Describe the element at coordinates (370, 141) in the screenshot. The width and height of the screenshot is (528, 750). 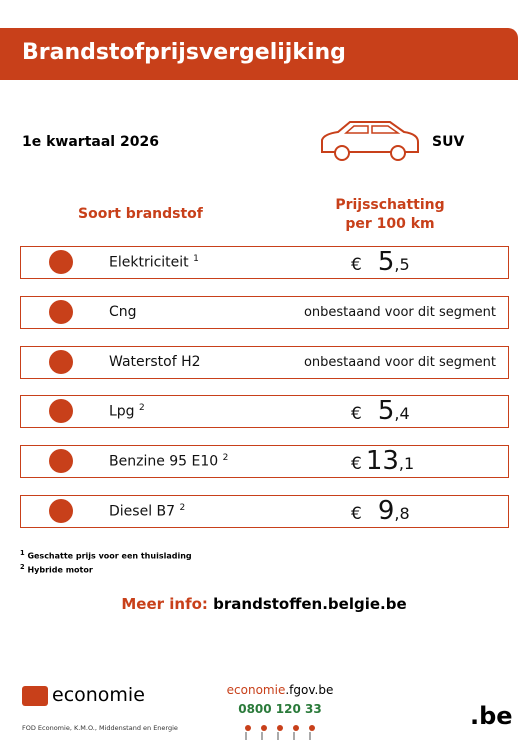
I see `car-icon` at that location.